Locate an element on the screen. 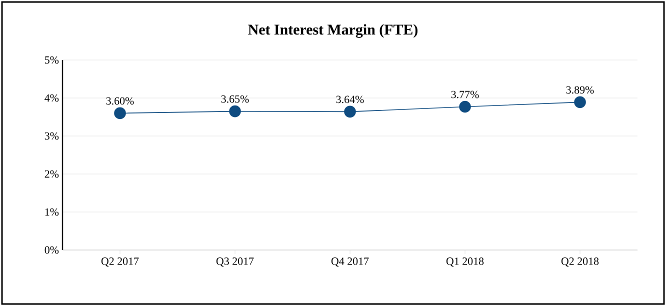 The width and height of the screenshot is (666, 306). x-tick-label: Q3 2017 is located at coordinates (235, 262).